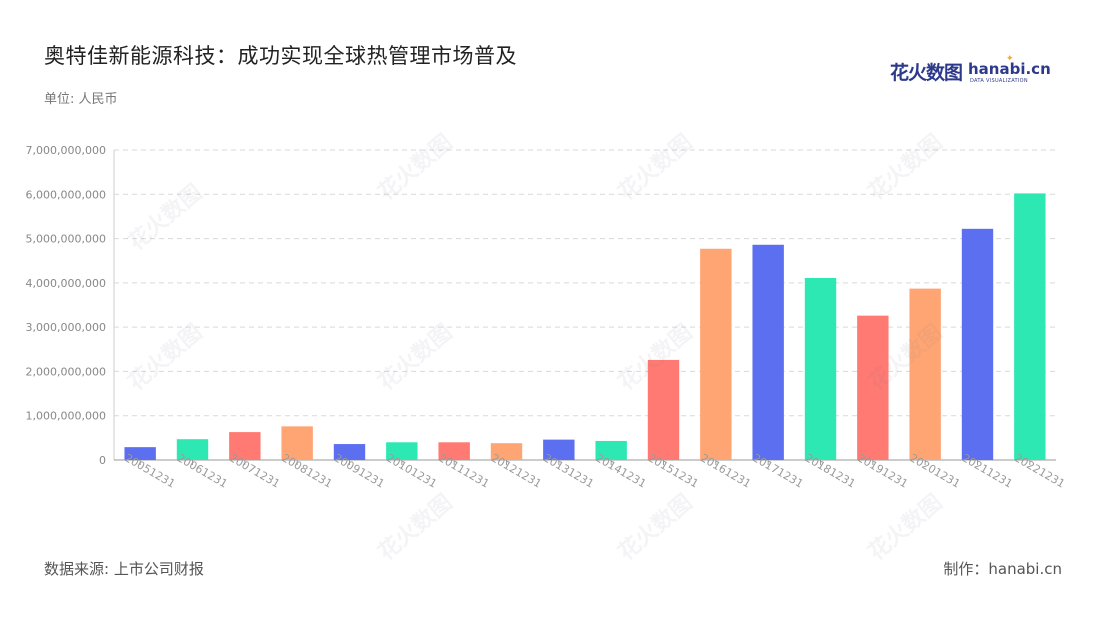 This screenshot has width=1100, height=620. Describe the element at coordinates (1010, 59) in the screenshot. I see `spark-icon: ✦` at that location.